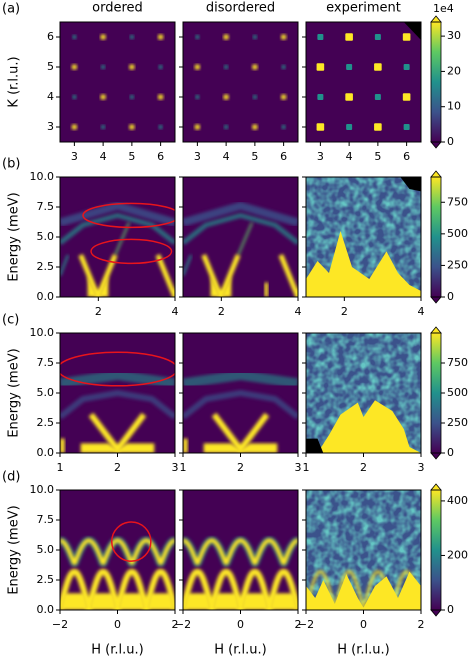 The height and width of the screenshot is (661, 474). I want to click on y-tick-label: 10.0, so click(42, 489).